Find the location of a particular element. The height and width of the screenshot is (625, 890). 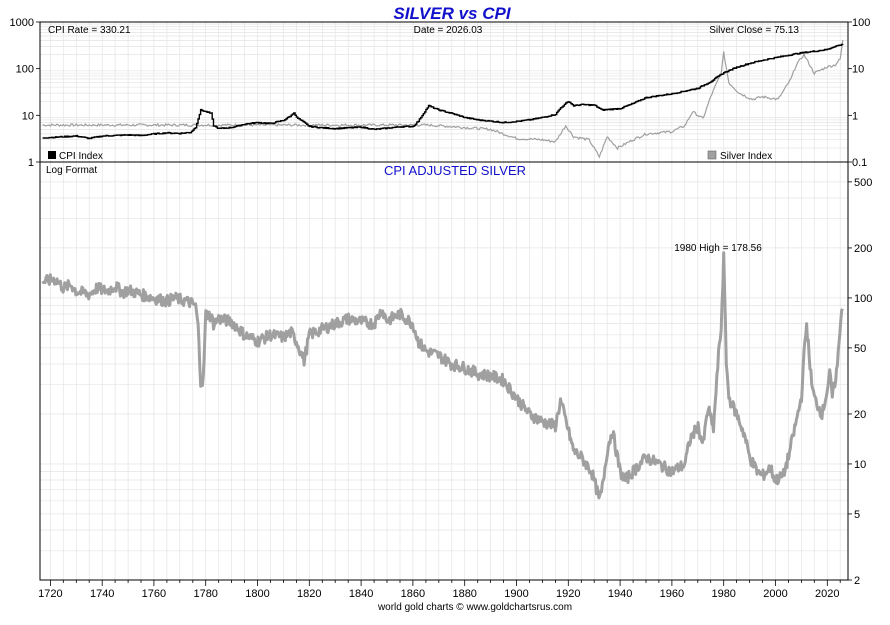

x-tick-label: 1860 is located at coordinates (413, 594).